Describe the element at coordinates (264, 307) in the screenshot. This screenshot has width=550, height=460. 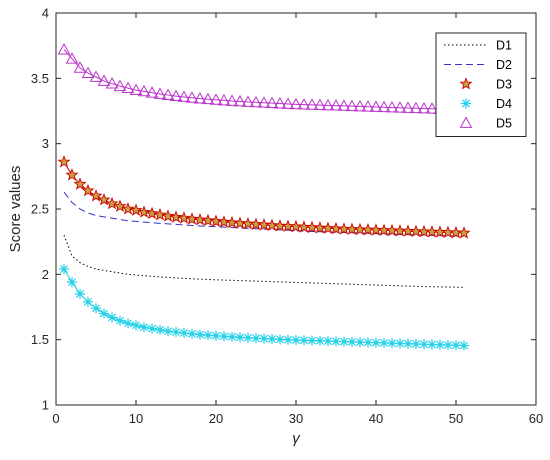
I see `series-d4-markers` at that location.